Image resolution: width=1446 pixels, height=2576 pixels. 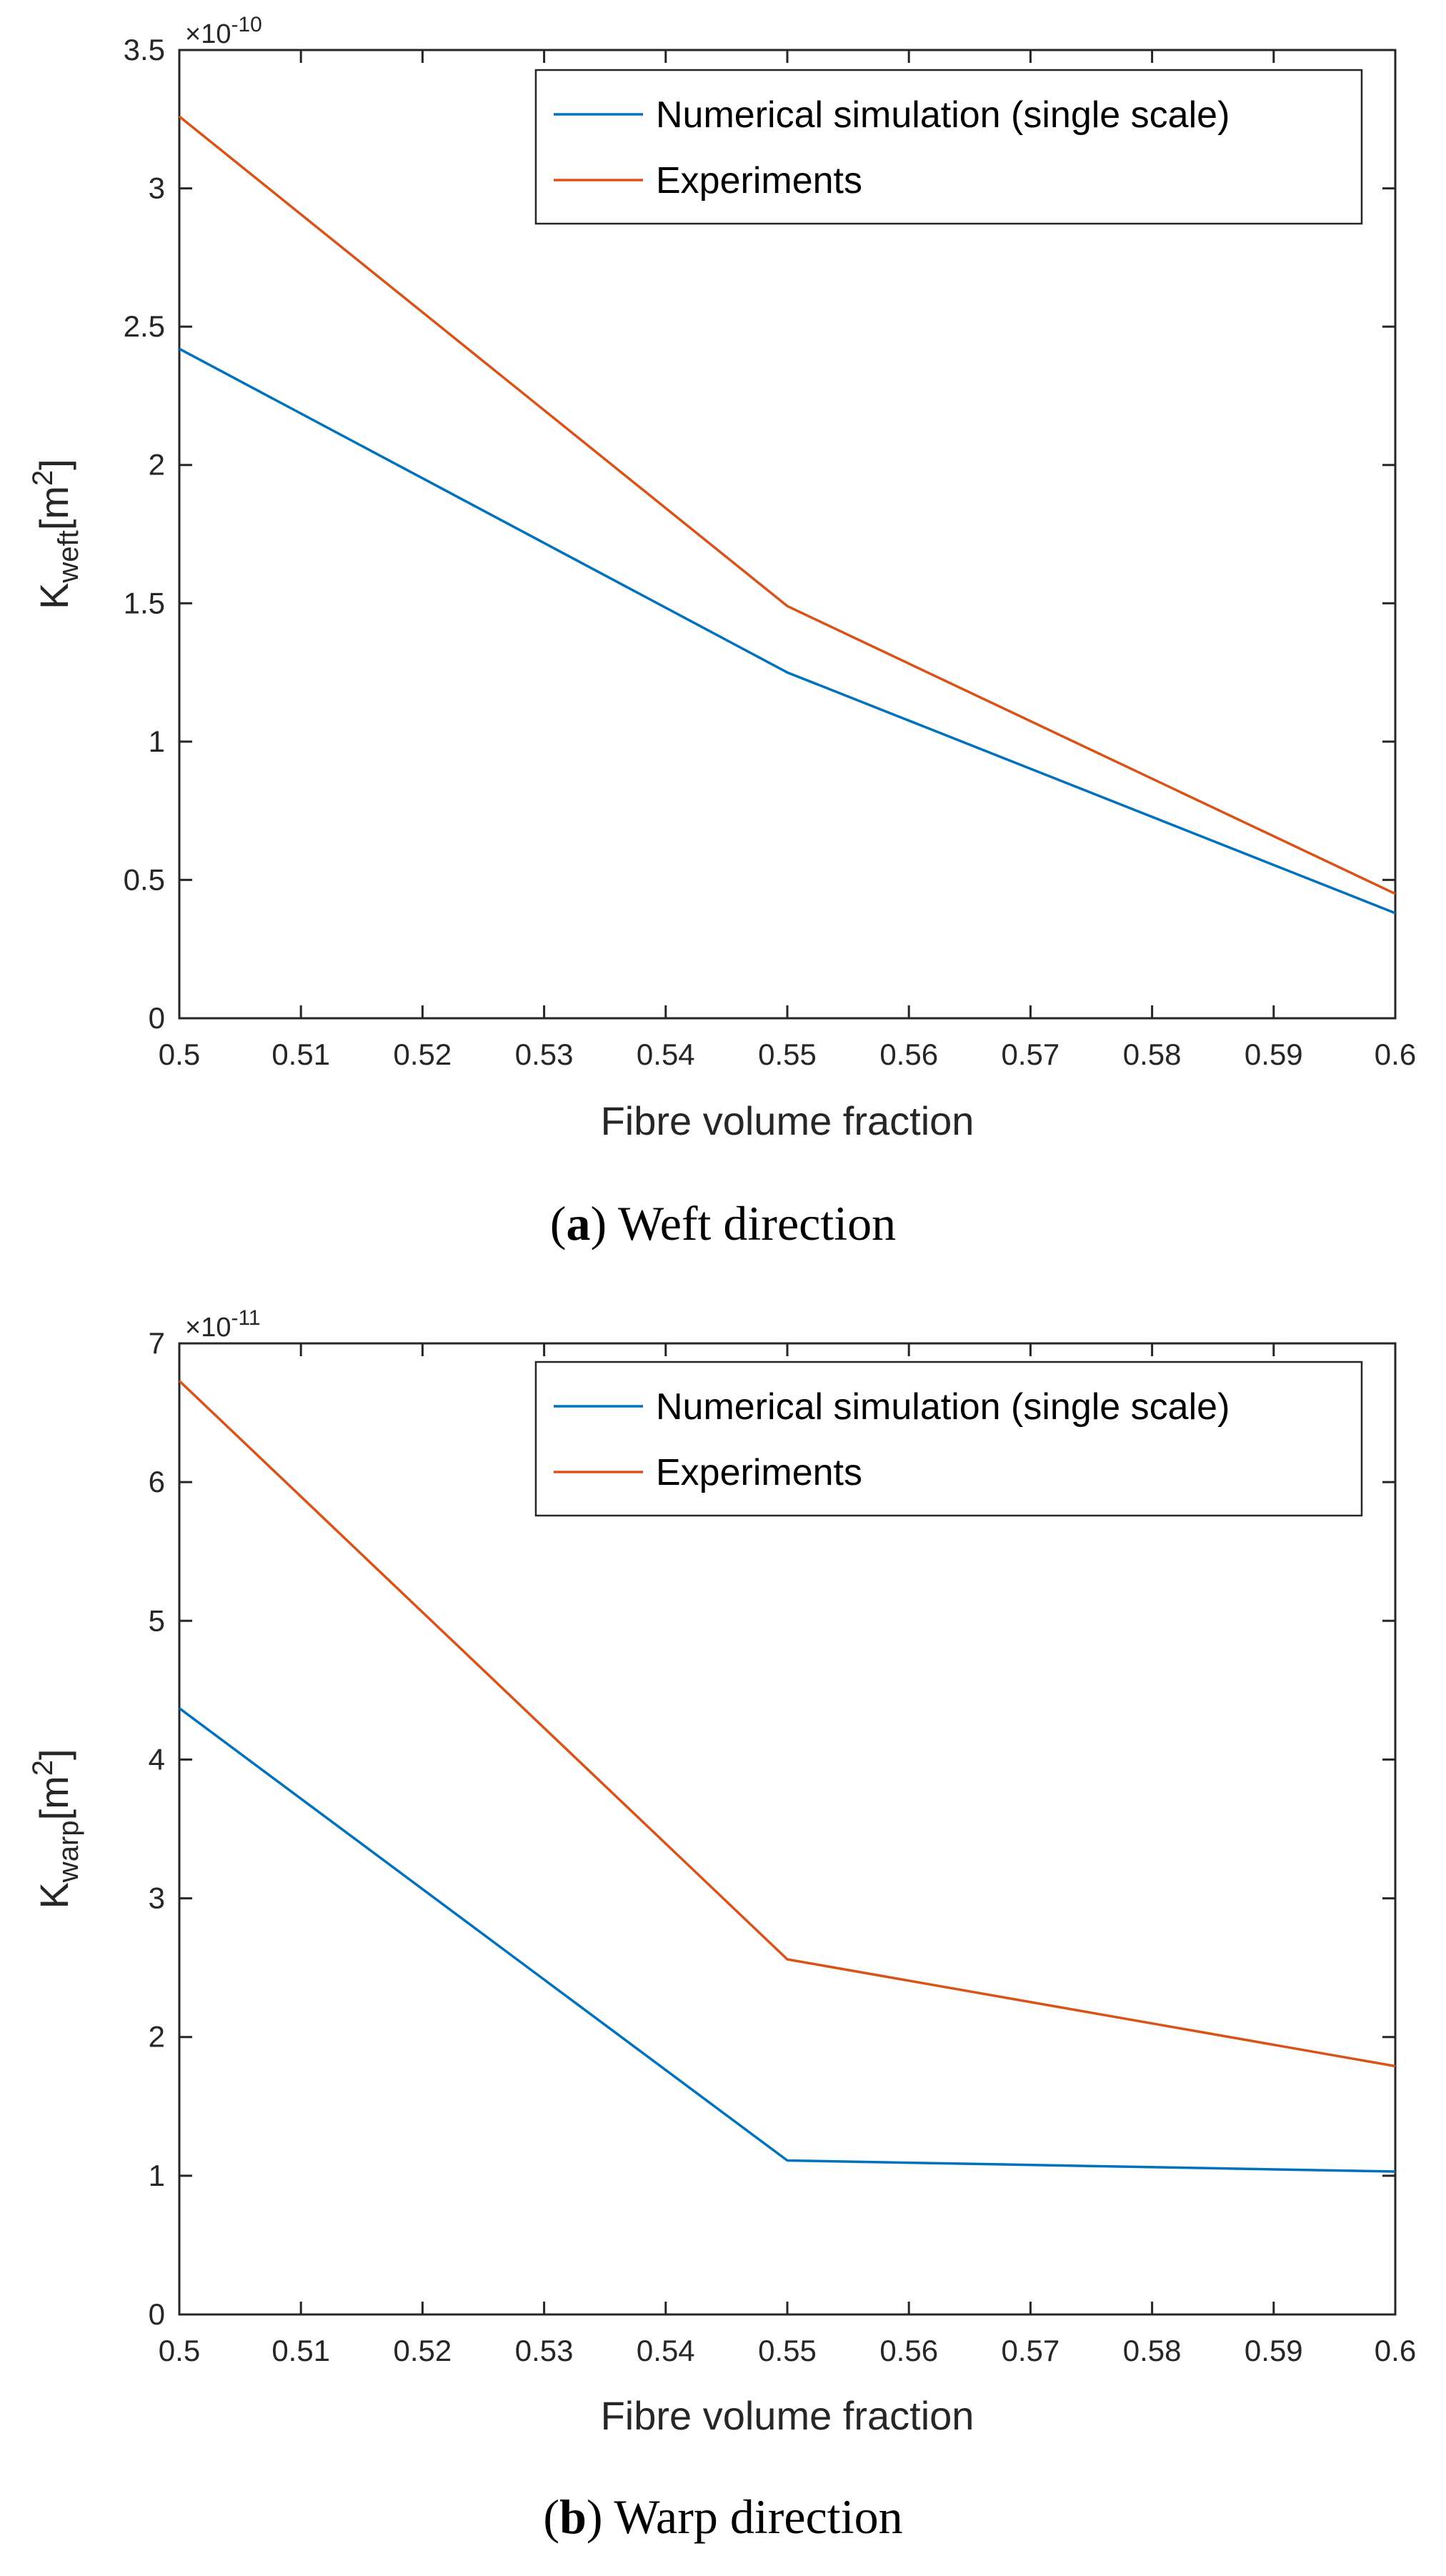 What do you see at coordinates (68, 1851) in the screenshot?
I see `chart-b-y-axis-label-sub: warp` at bounding box center [68, 1851].